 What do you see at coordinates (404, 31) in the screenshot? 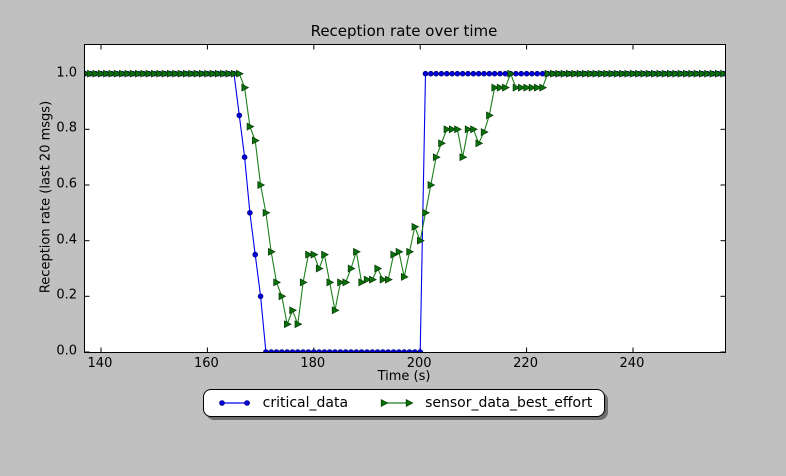
I see `chart-title: Reception rate over time` at bounding box center [404, 31].